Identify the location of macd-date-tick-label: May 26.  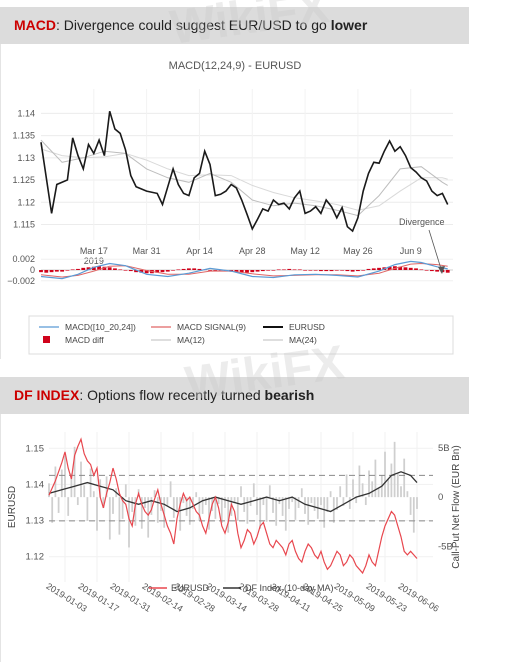
(358, 251).